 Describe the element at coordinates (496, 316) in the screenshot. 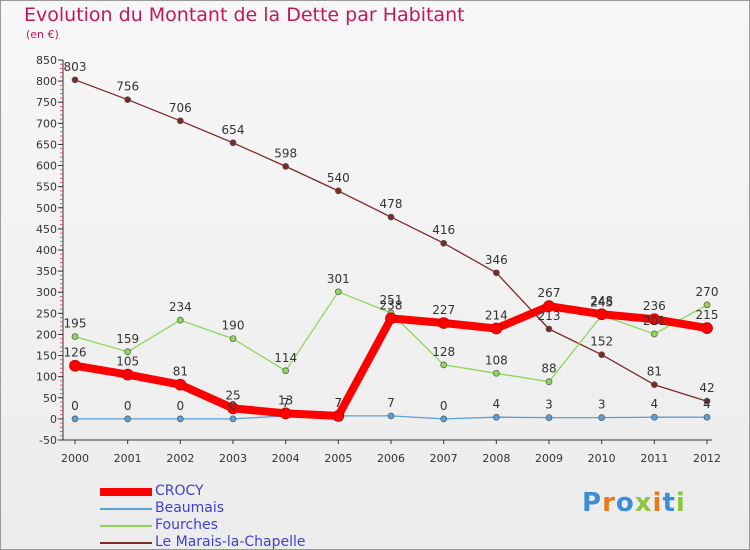

I see `data-label: 214` at that location.